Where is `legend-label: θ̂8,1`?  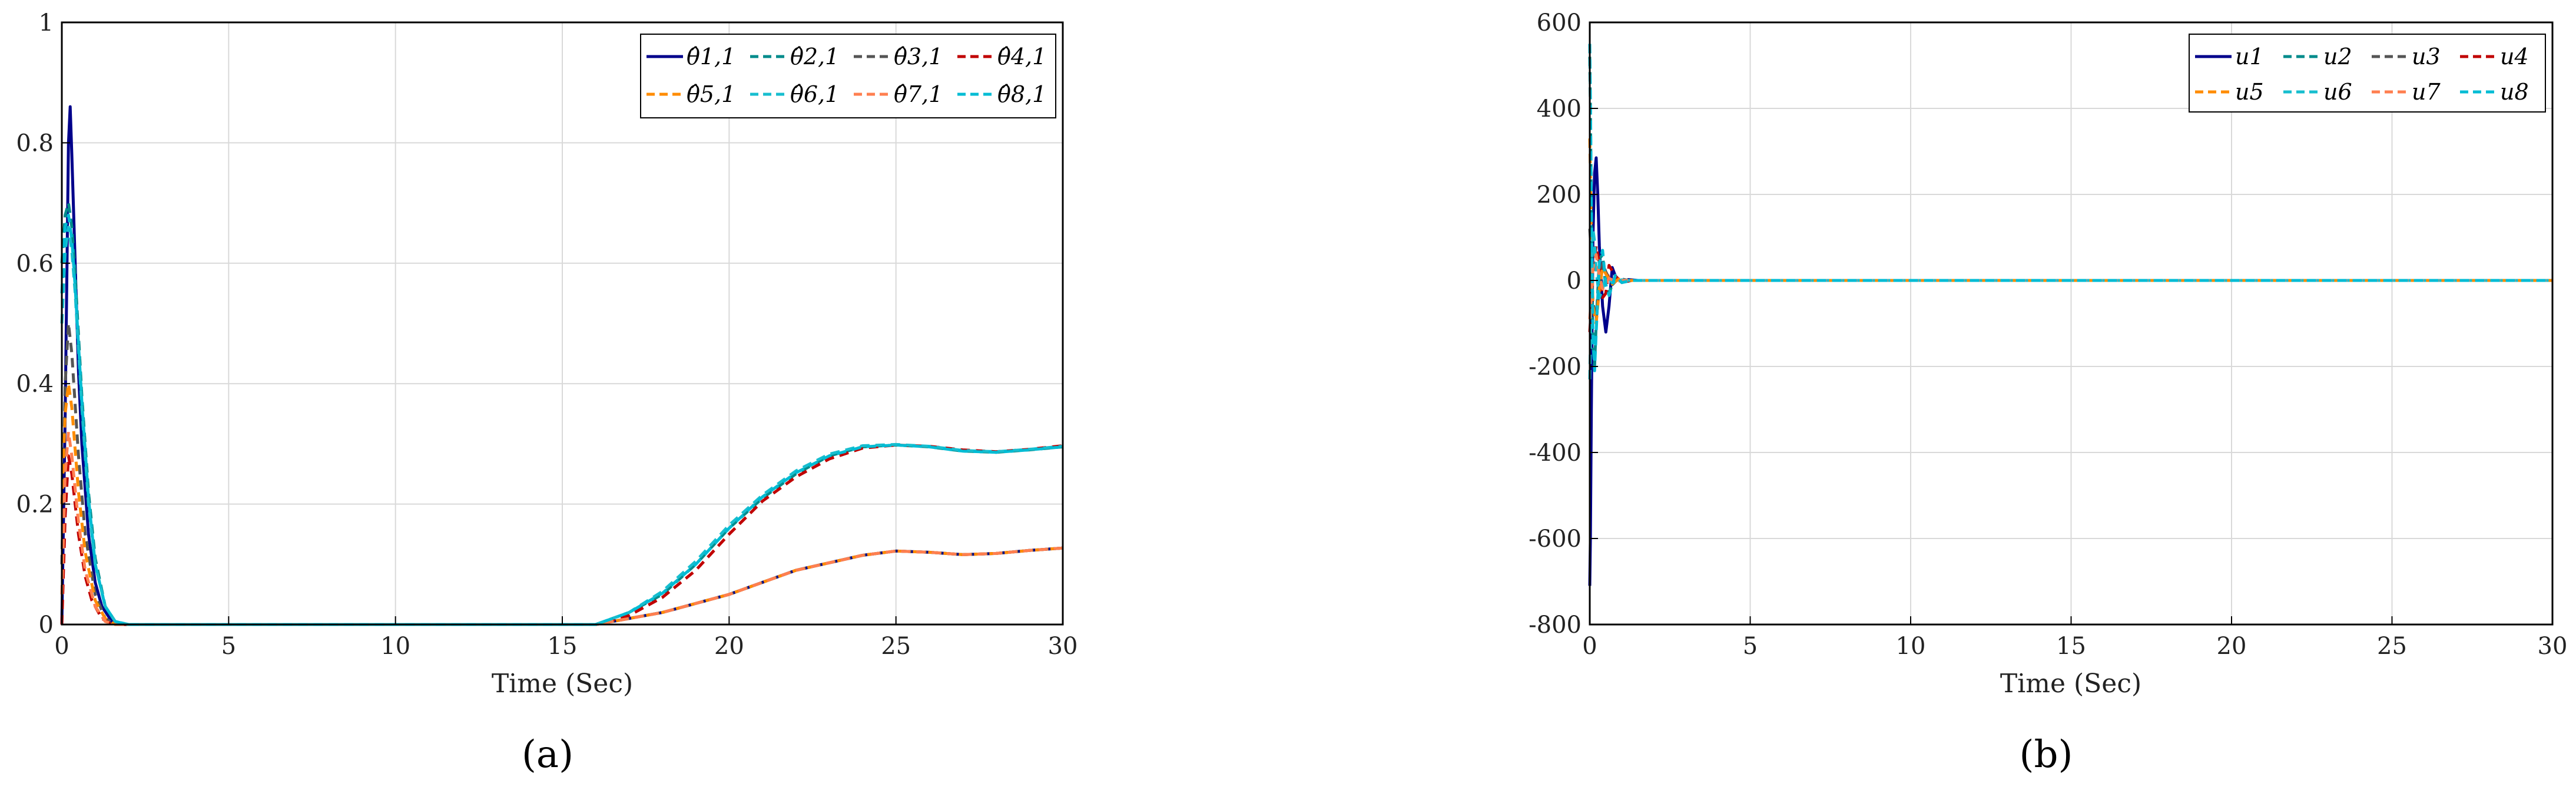
legend-label: θ̂8,1 is located at coordinates (1021, 94).